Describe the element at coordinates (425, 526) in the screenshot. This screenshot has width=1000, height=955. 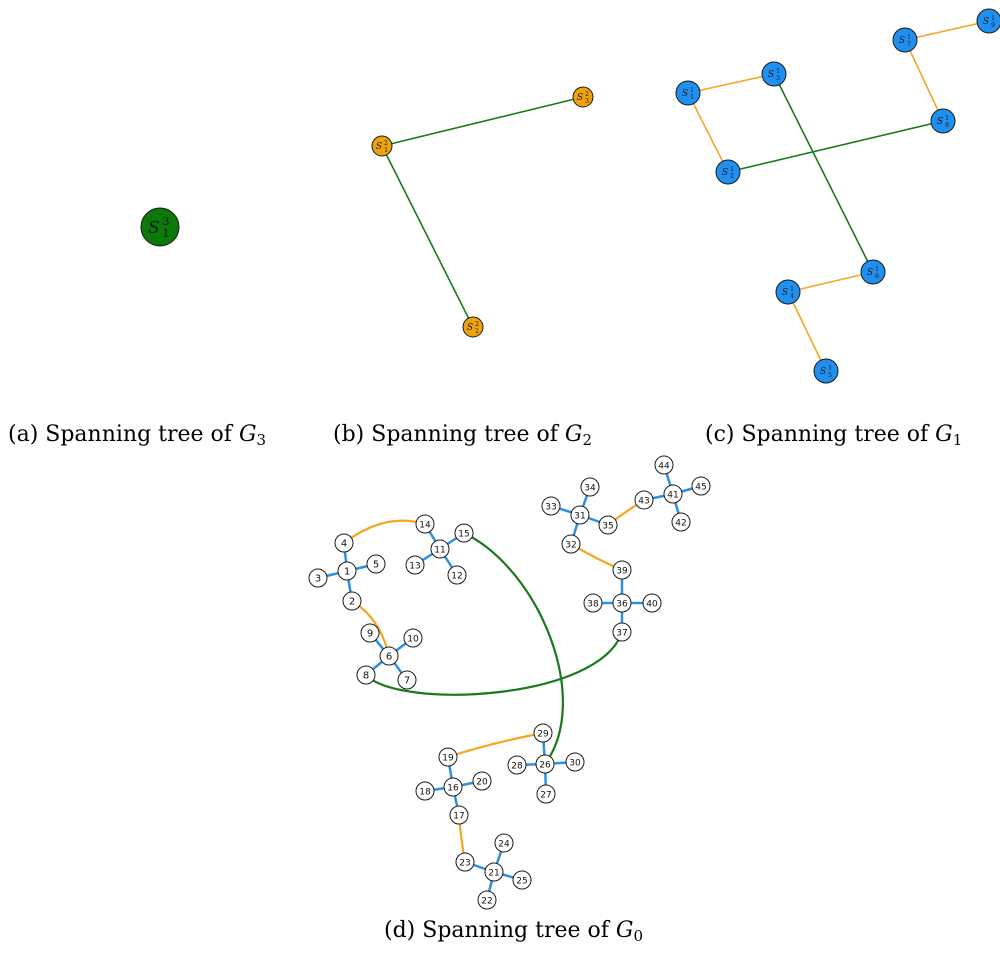
I see `svg-text: 14` at that location.